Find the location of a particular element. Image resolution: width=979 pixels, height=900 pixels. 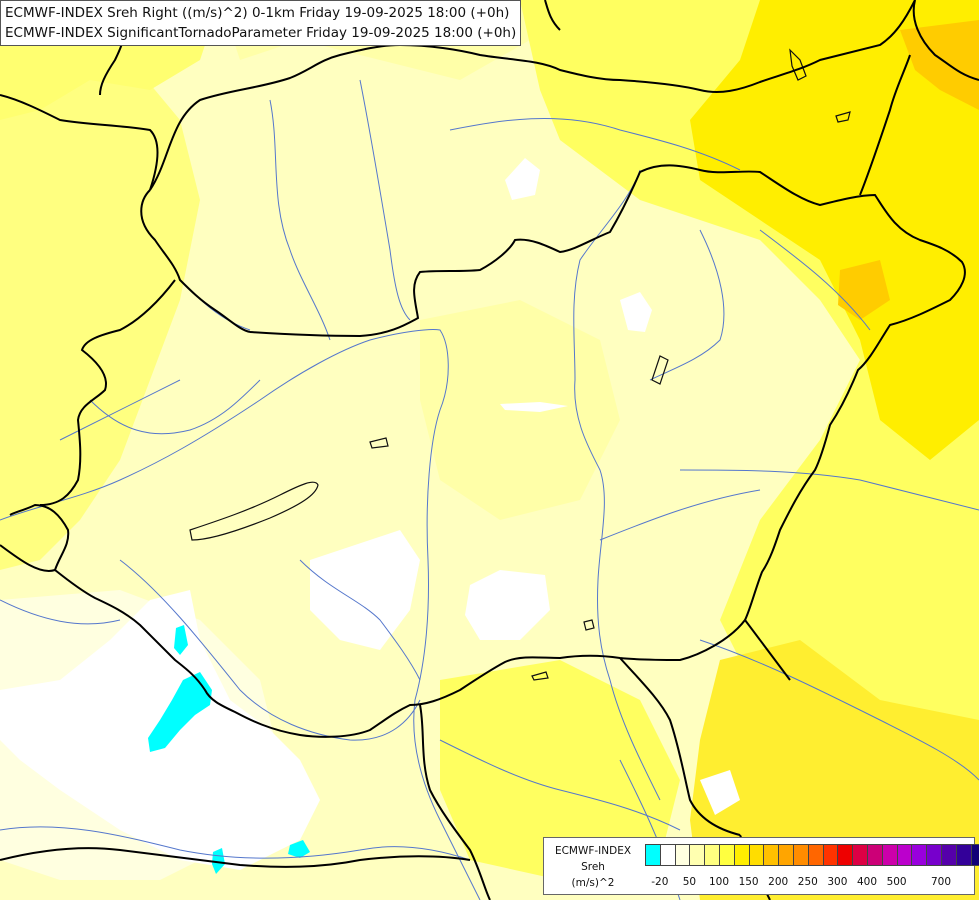

legend-tick: 500 is located at coordinates (896, 882).